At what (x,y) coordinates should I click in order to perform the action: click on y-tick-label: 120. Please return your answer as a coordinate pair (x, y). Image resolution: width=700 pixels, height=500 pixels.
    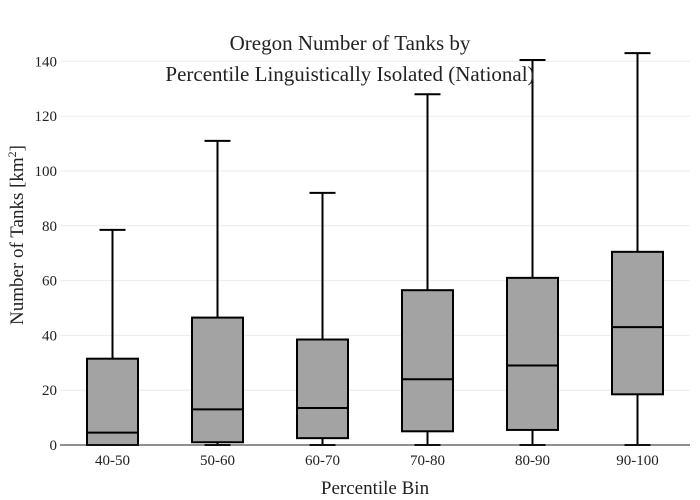
    Looking at the image, I should click on (46, 117).